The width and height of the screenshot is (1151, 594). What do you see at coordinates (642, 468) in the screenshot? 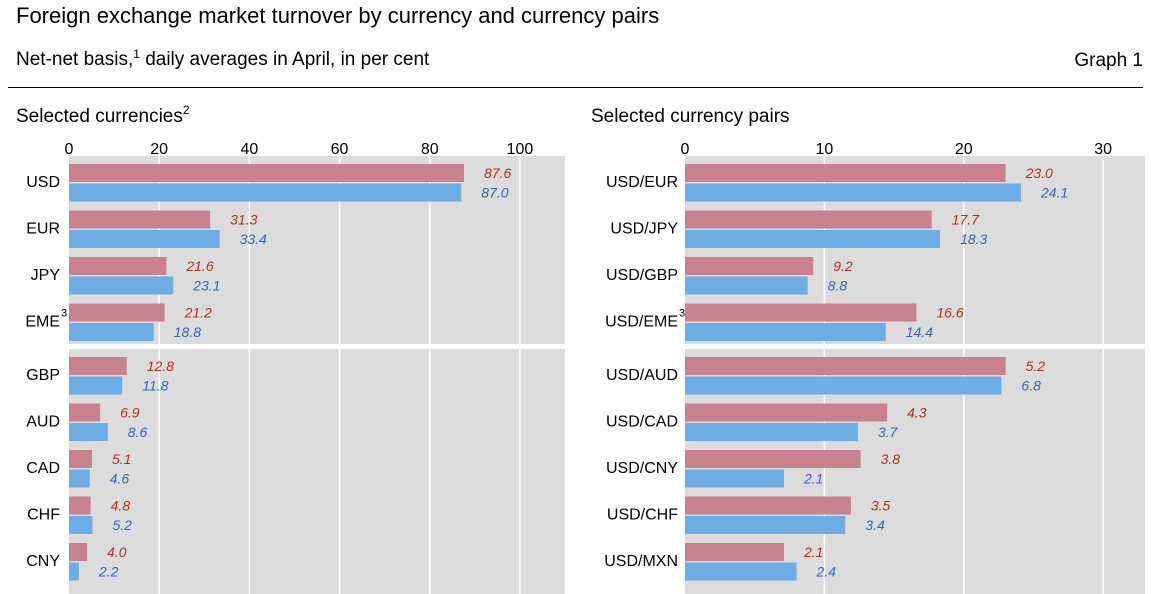
I see `category-label: USD/CNY` at bounding box center [642, 468].